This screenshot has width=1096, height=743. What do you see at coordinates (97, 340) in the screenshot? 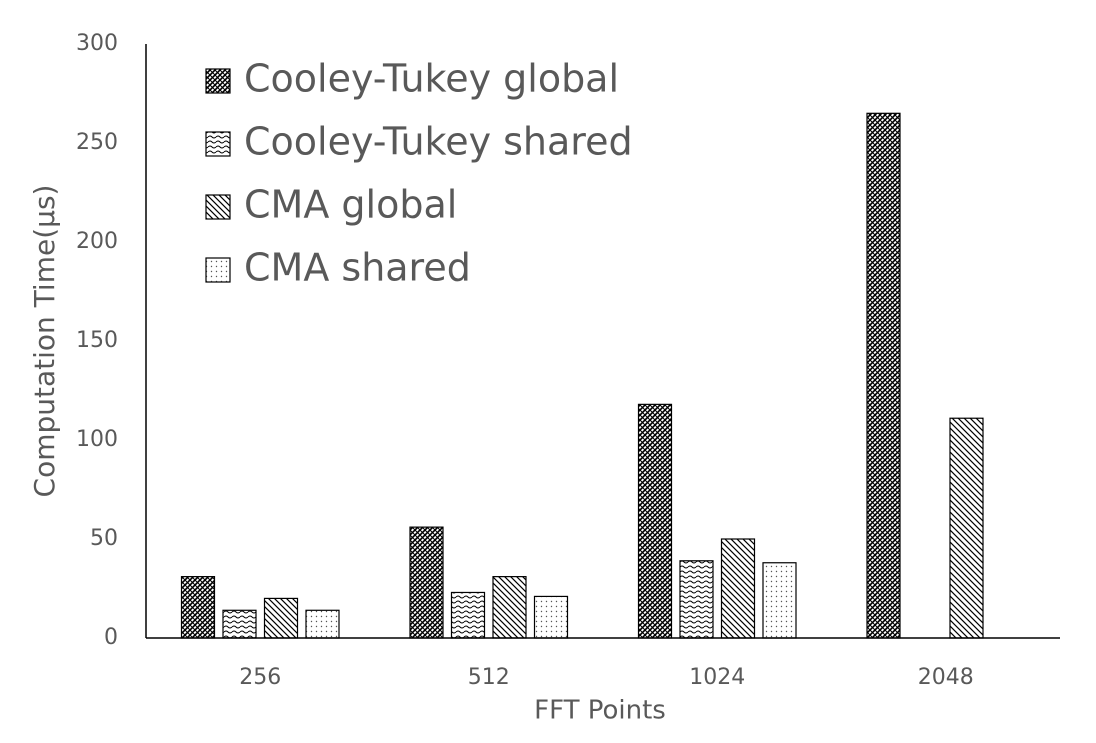
I see `y-tick-label: 150` at bounding box center [97, 340].